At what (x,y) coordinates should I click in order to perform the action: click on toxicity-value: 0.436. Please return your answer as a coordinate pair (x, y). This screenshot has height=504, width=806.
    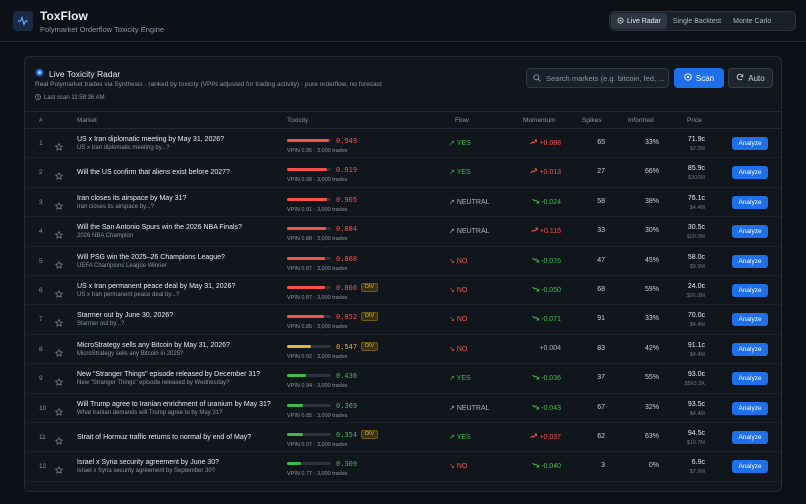
    Looking at the image, I should click on (347, 376).